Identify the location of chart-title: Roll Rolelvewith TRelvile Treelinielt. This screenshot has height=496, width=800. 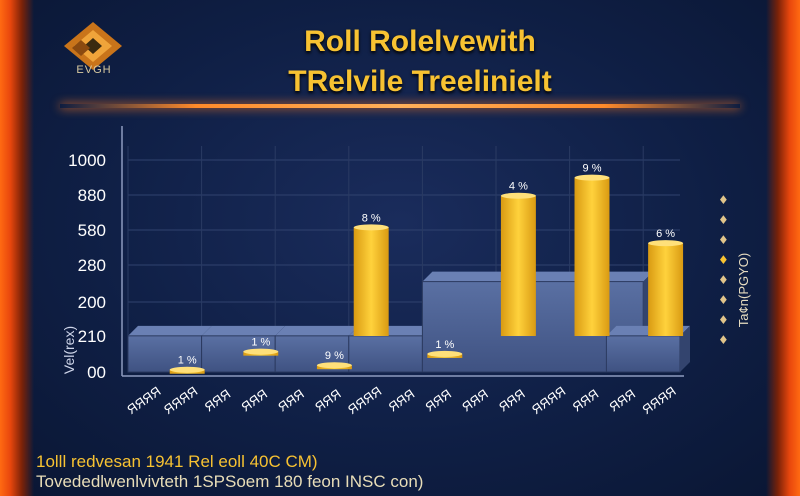
(420, 62).